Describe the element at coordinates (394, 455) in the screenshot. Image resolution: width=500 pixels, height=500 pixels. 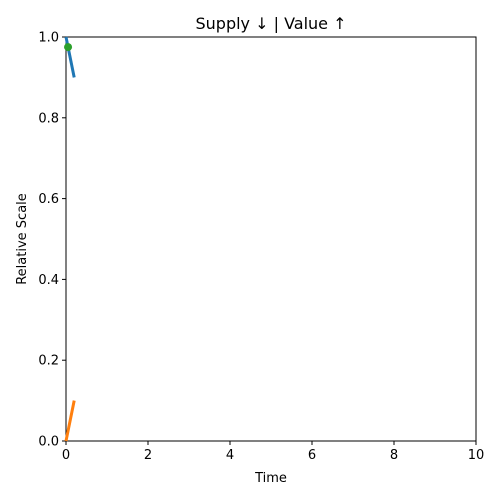
I see `x-tick-label: 8` at that location.